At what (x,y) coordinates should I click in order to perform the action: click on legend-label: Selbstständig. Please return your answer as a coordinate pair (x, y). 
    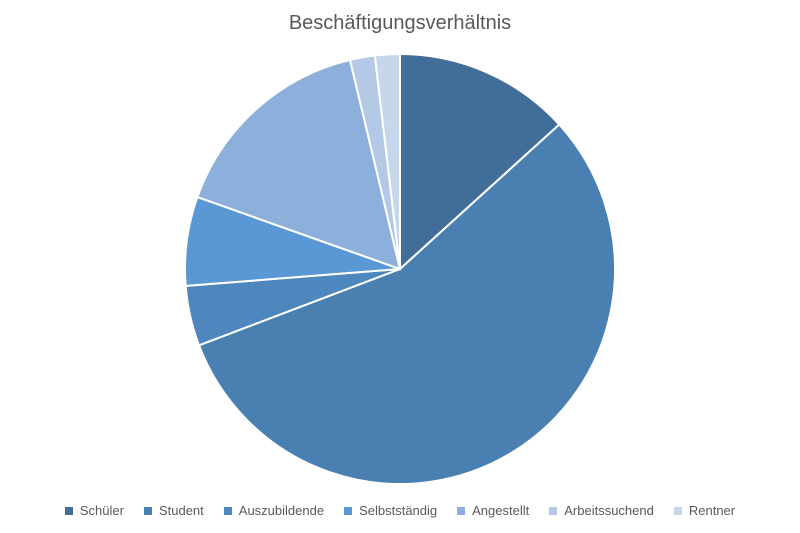
    Looking at the image, I should click on (398, 510).